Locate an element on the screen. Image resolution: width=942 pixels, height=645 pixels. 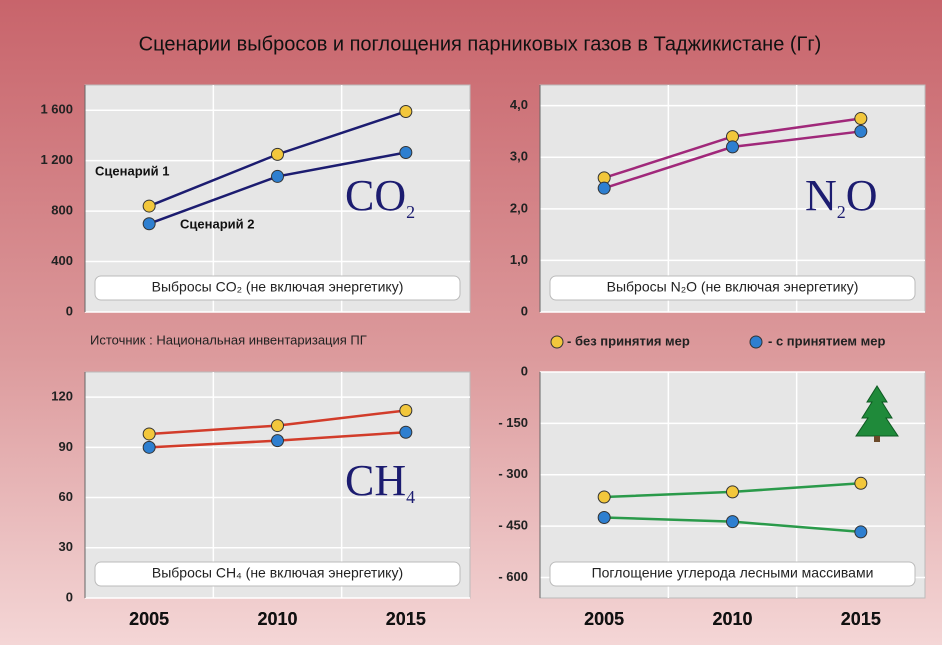
y-tick-label: - 450 is located at coordinates (513, 525).